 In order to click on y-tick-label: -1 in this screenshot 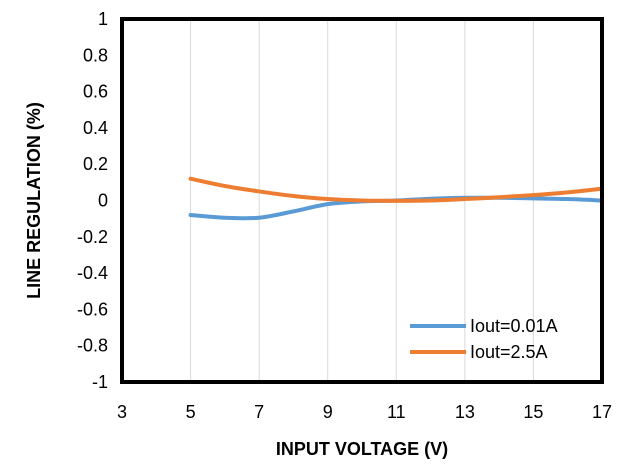, I will do `click(100, 382)`.